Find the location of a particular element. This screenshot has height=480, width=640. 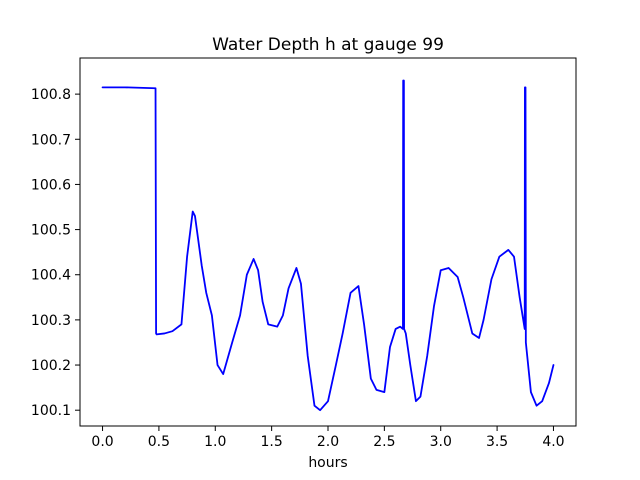

x-tick-label: 4.0 is located at coordinates (553, 442).